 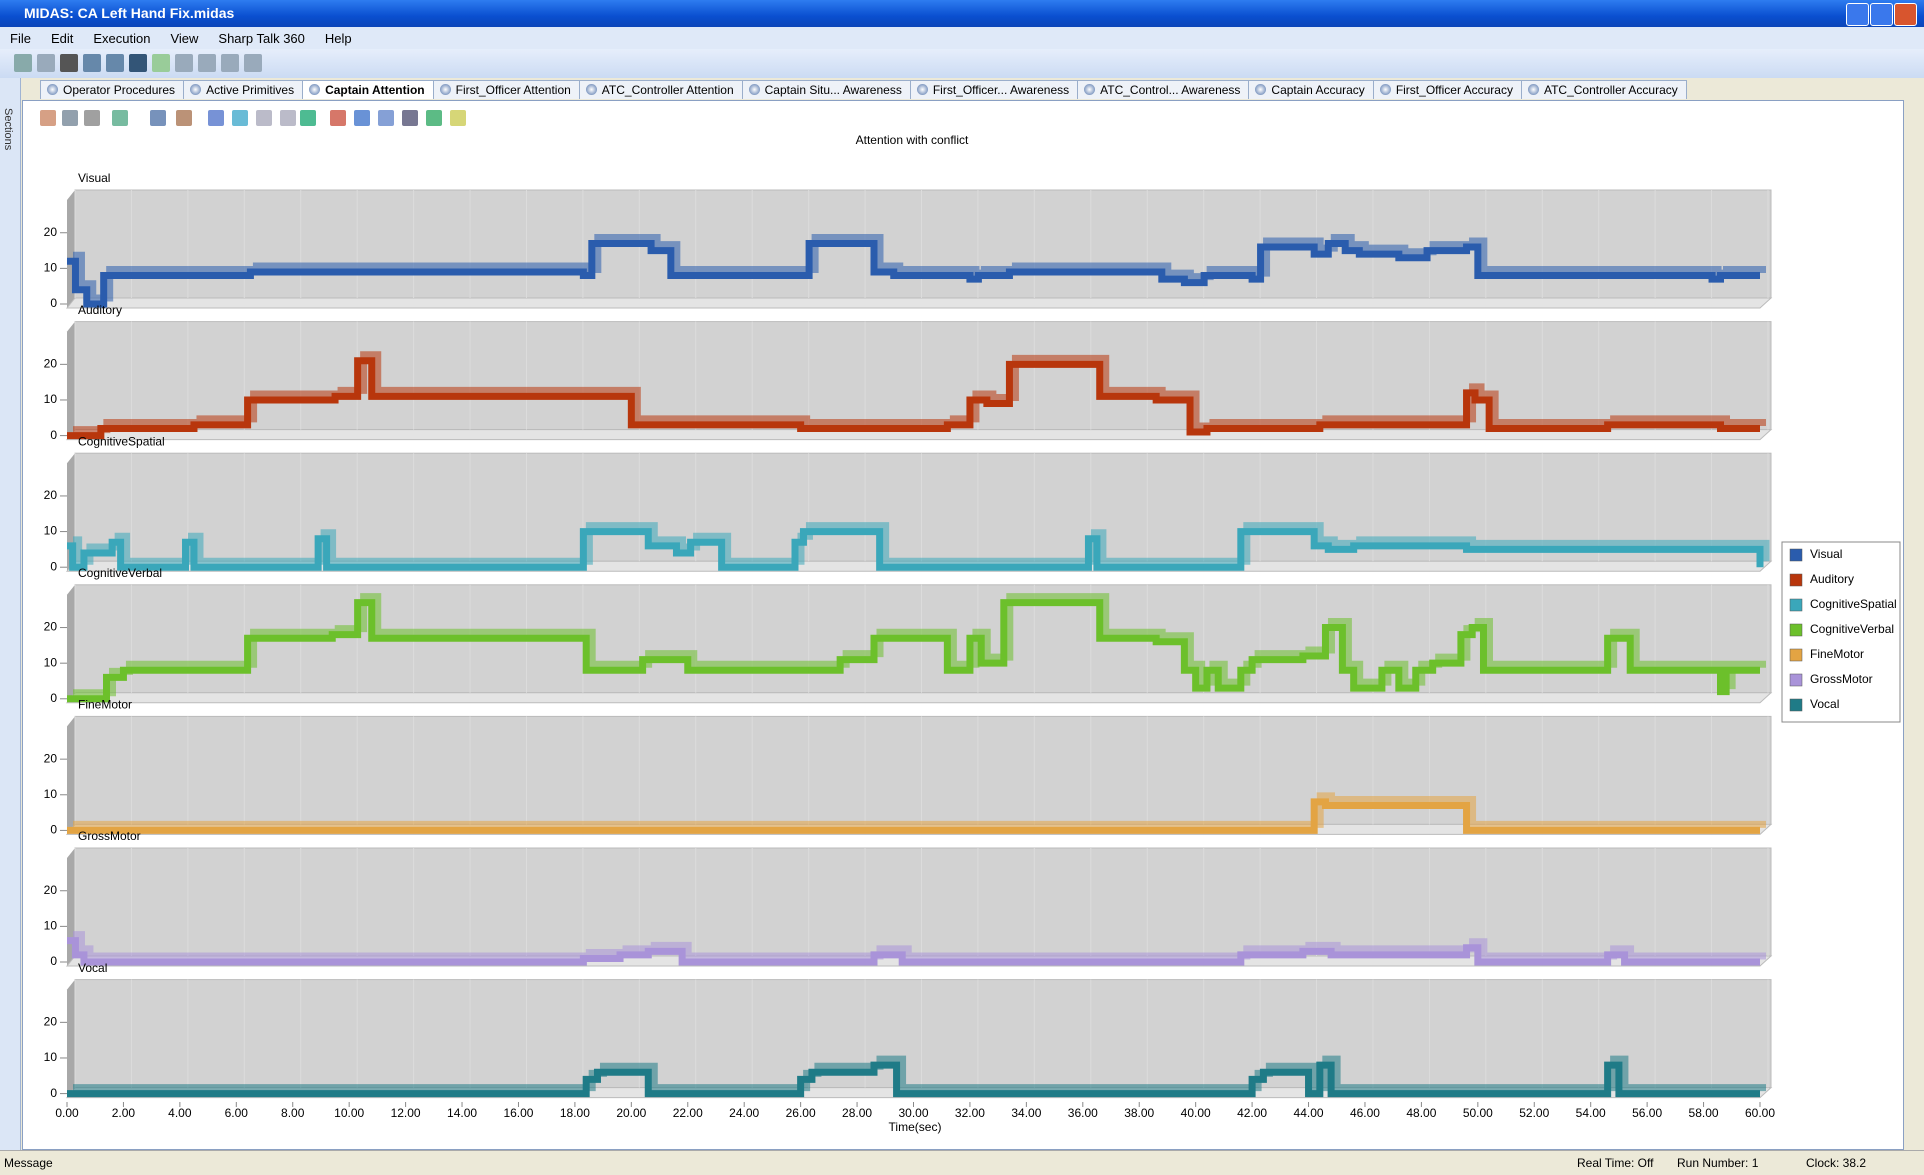 I want to click on chart-title: Attention with conflict, so click(x=912, y=140).